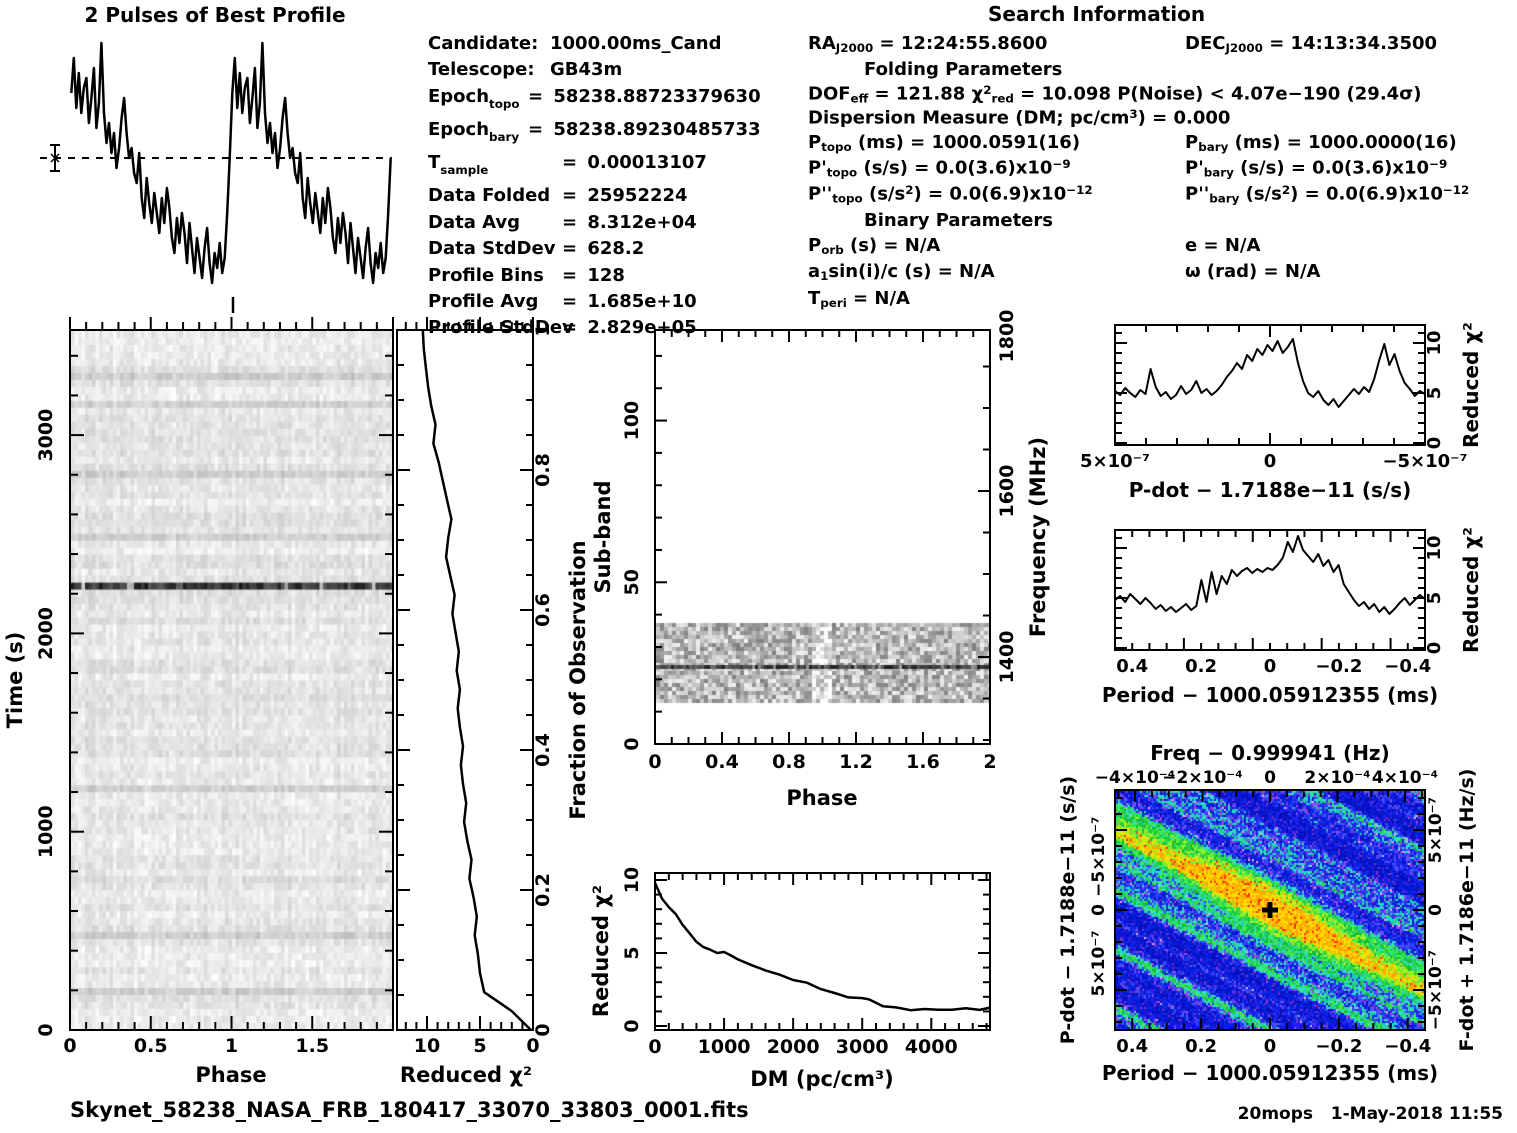 The width and height of the screenshot is (1517, 1133). I want to click on svg-text: 1.6, so click(923, 762).